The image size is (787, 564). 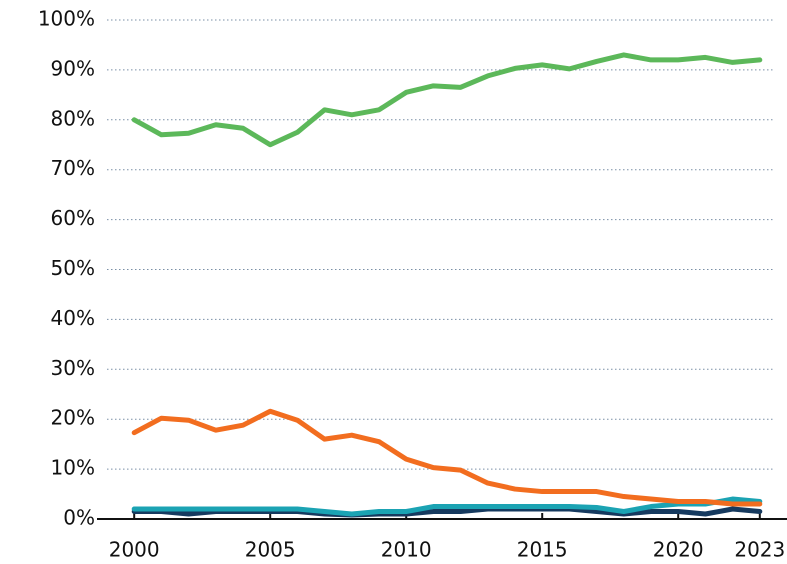 What do you see at coordinates (73, 418) in the screenshot?
I see `y-tick-label: 20%` at bounding box center [73, 418].